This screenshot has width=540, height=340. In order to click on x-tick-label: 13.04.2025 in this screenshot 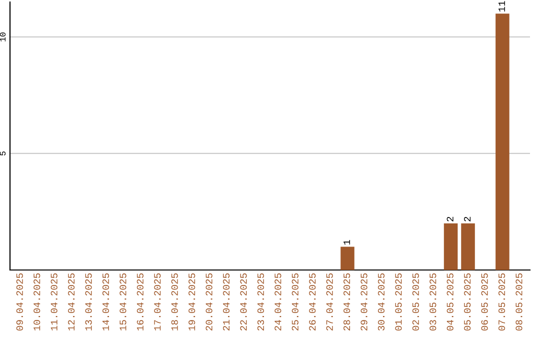, I will do `click(88, 301)`.